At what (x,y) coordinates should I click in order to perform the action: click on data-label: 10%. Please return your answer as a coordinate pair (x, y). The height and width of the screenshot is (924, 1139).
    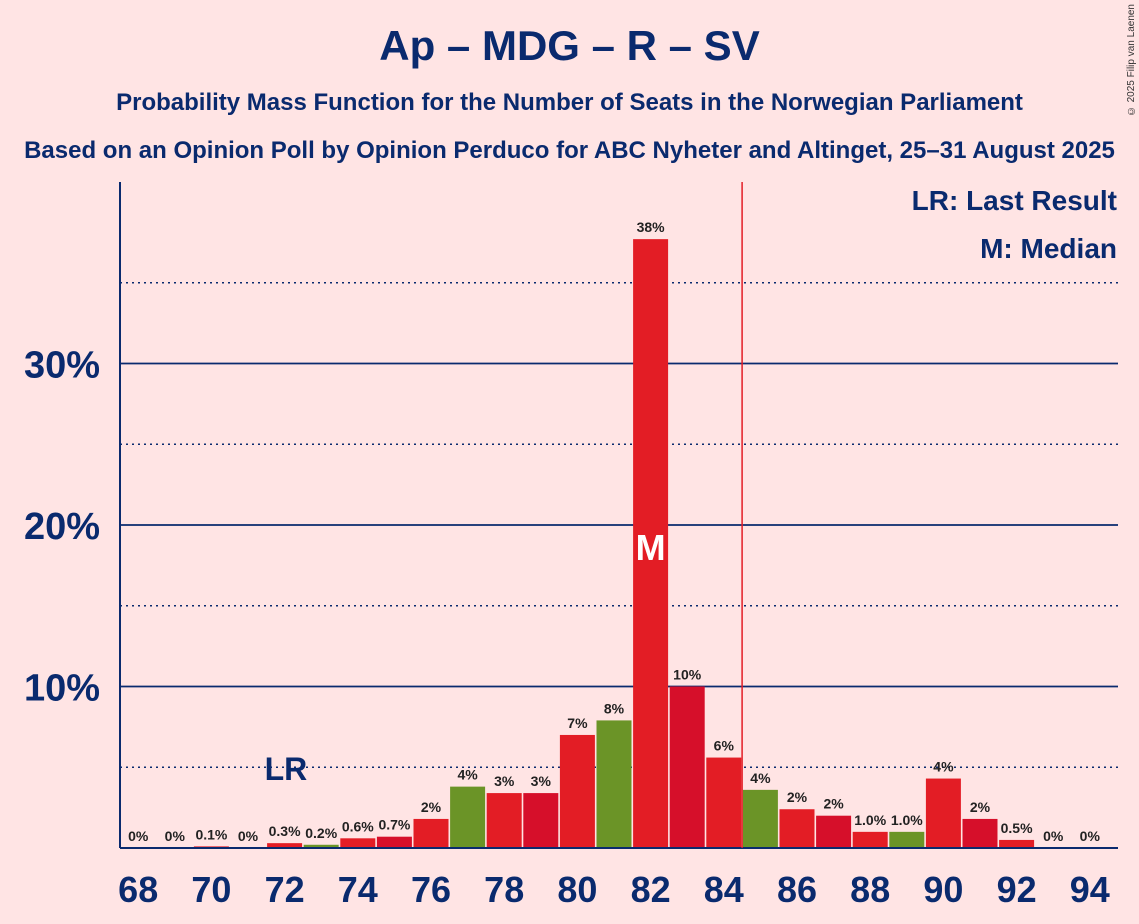
    Looking at the image, I should click on (687, 675).